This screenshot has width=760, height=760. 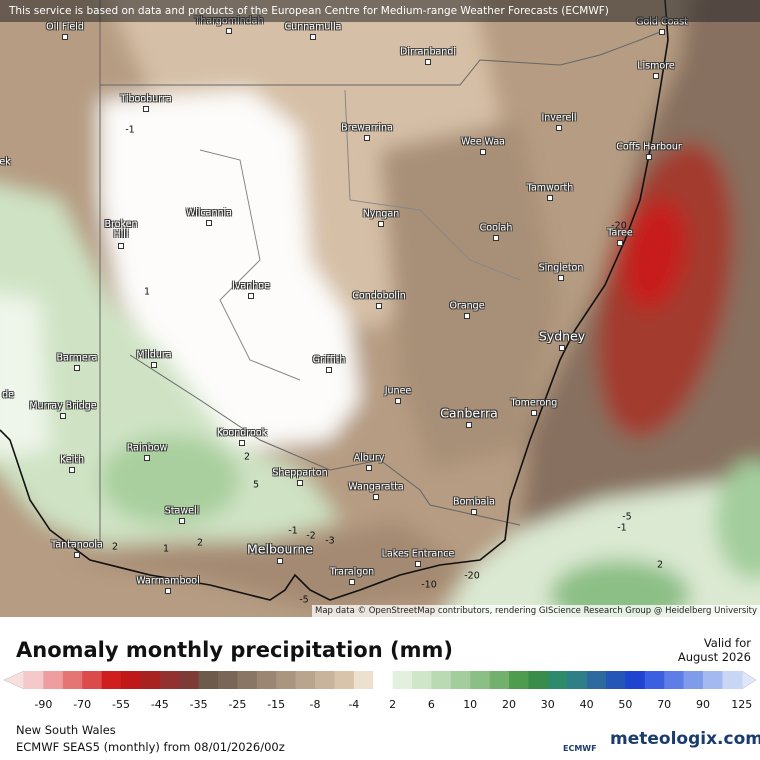 I want to click on town-label: Albury, so click(x=369, y=458).